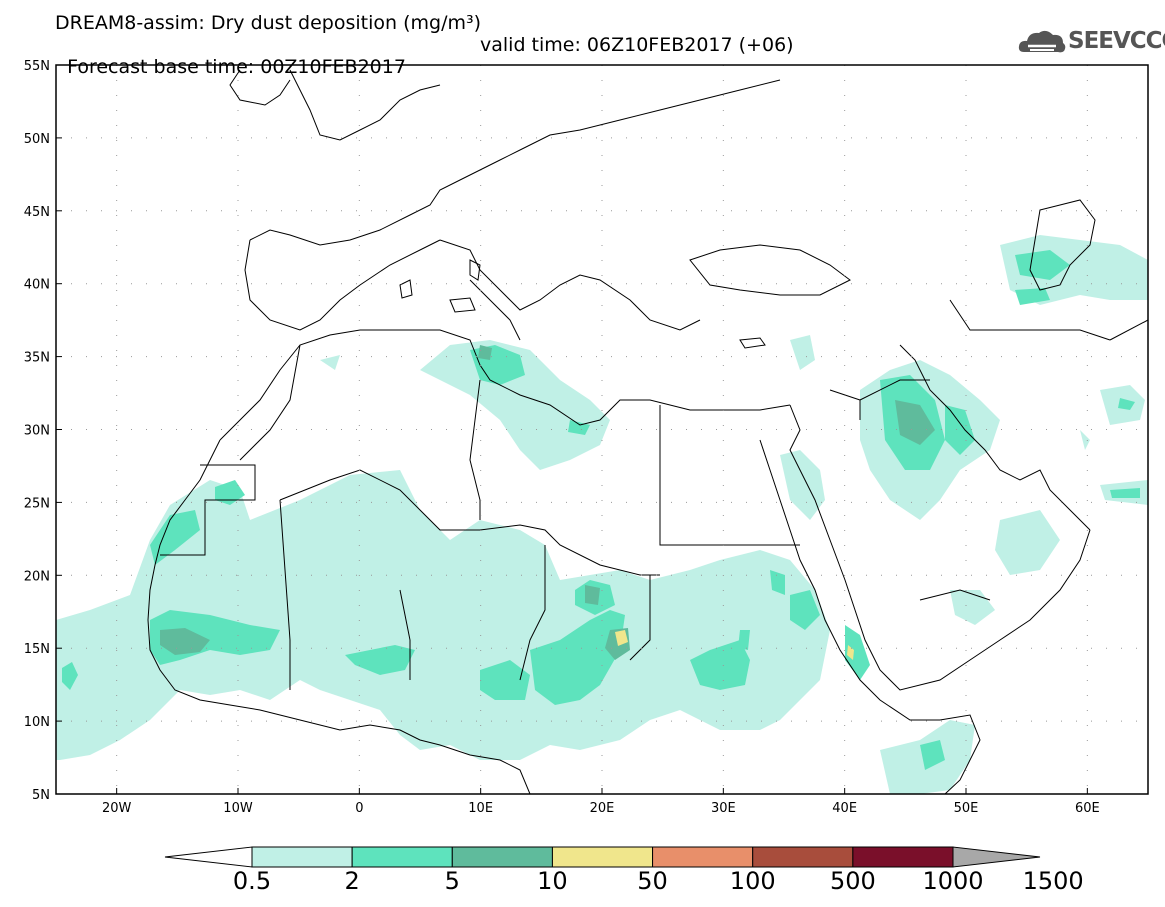  Describe the element at coordinates (37, 285) in the screenshot. I see `lat-tick-label: 40N` at that location.